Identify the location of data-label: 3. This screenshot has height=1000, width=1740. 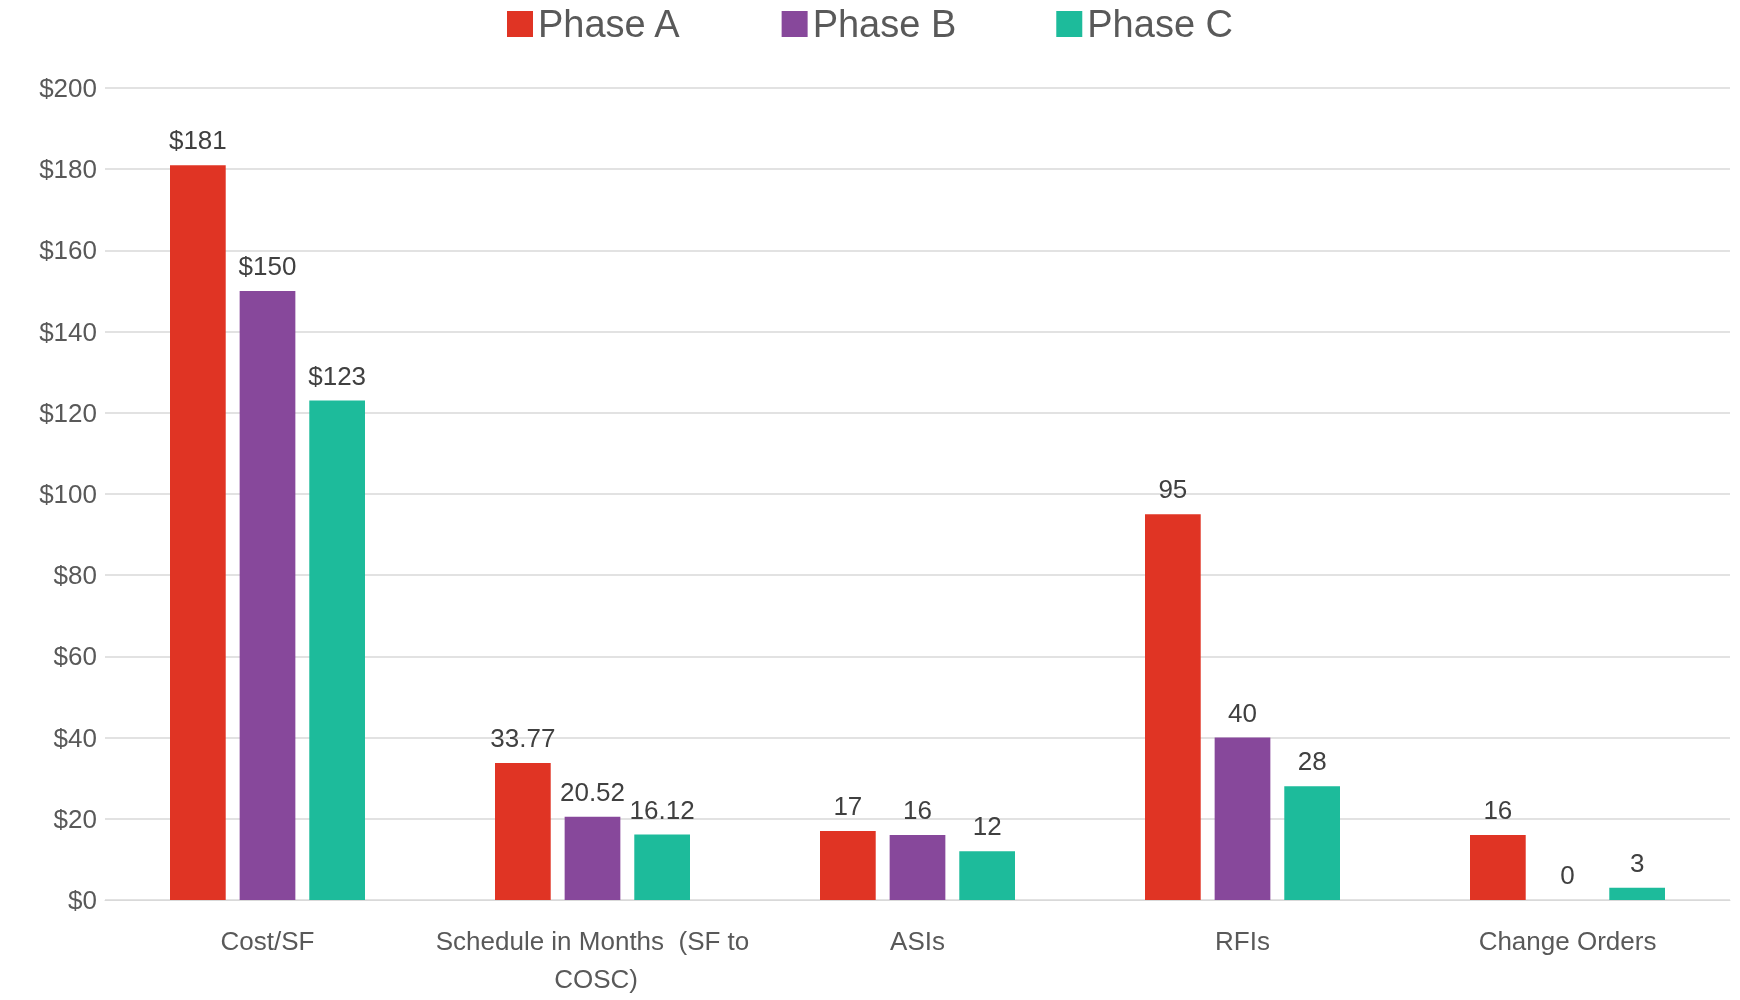
(1637, 862).